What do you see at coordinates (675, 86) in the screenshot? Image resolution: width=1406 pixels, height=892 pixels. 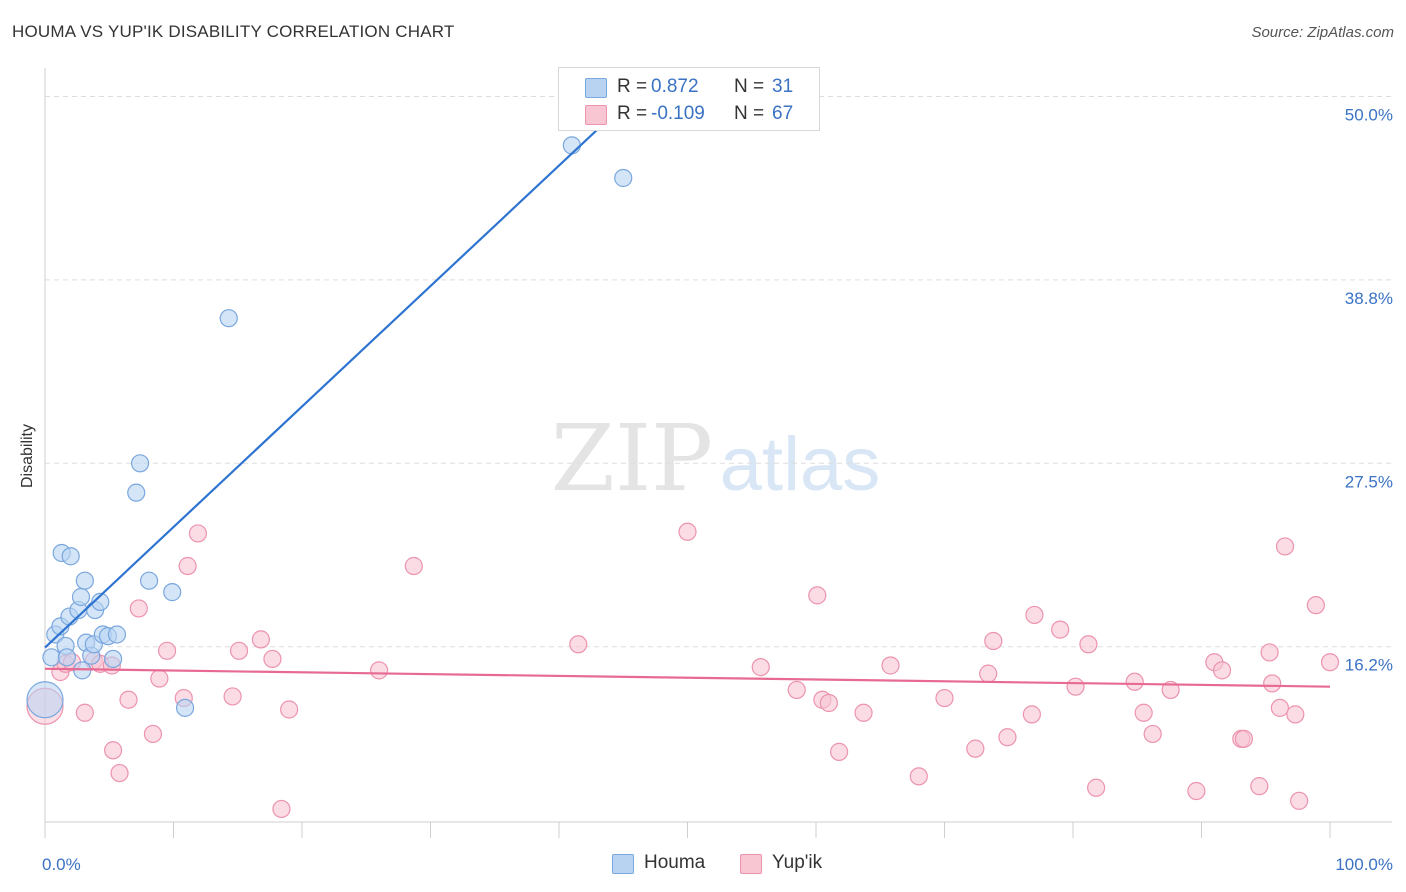 I see `houma-r-value: 0.872` at bounding box center [675, 86].